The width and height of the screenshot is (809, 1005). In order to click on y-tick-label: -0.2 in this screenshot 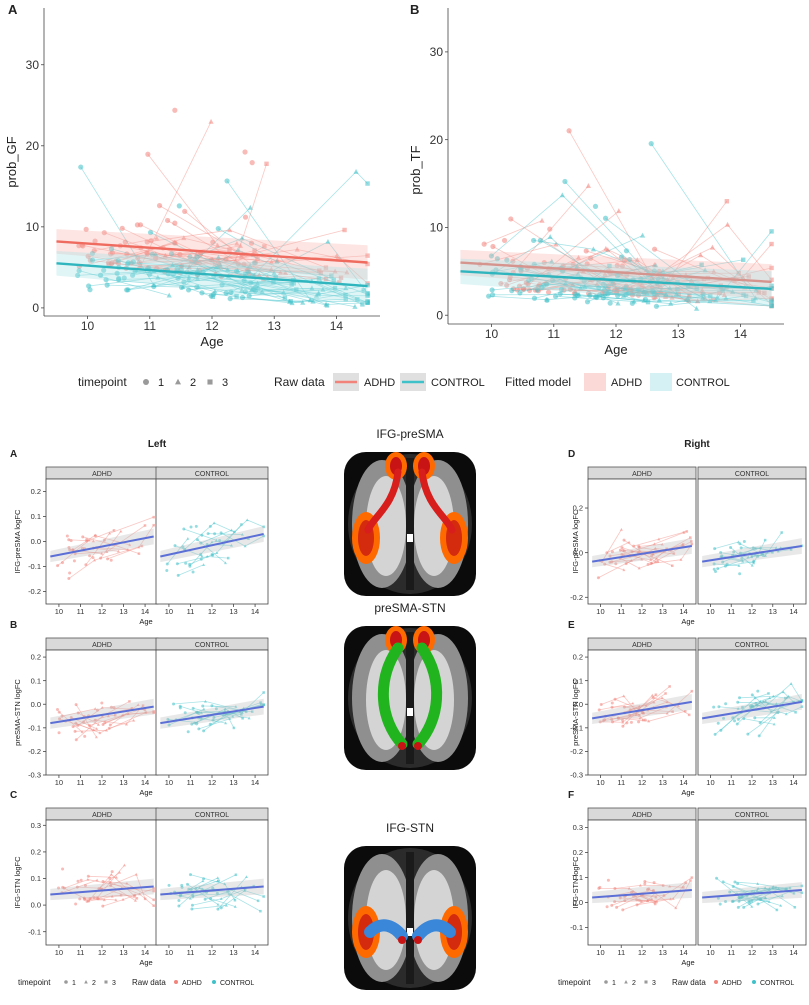, I will do `click(34, 751)`.